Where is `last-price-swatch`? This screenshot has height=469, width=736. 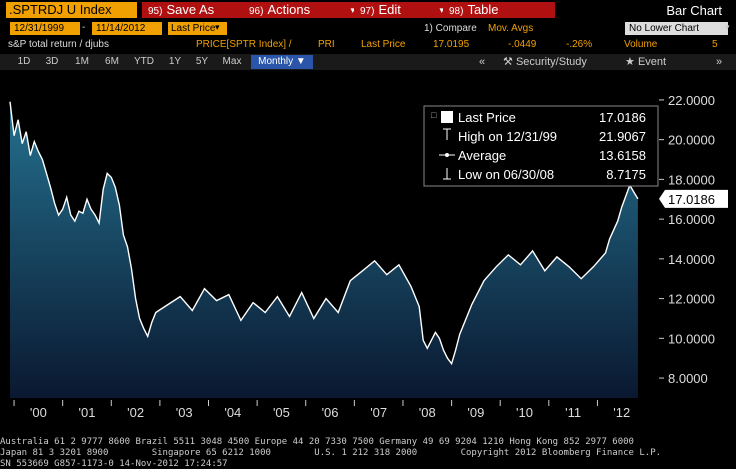
last-price-swatch is located at coordinates (447, 117).